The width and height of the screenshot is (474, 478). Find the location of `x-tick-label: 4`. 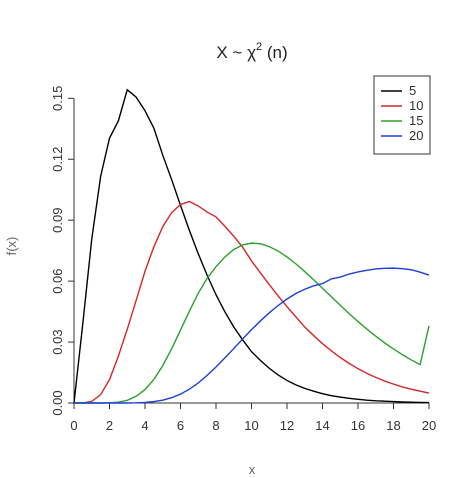

x-tick-label: 4 is located at coordinates (144, 425).